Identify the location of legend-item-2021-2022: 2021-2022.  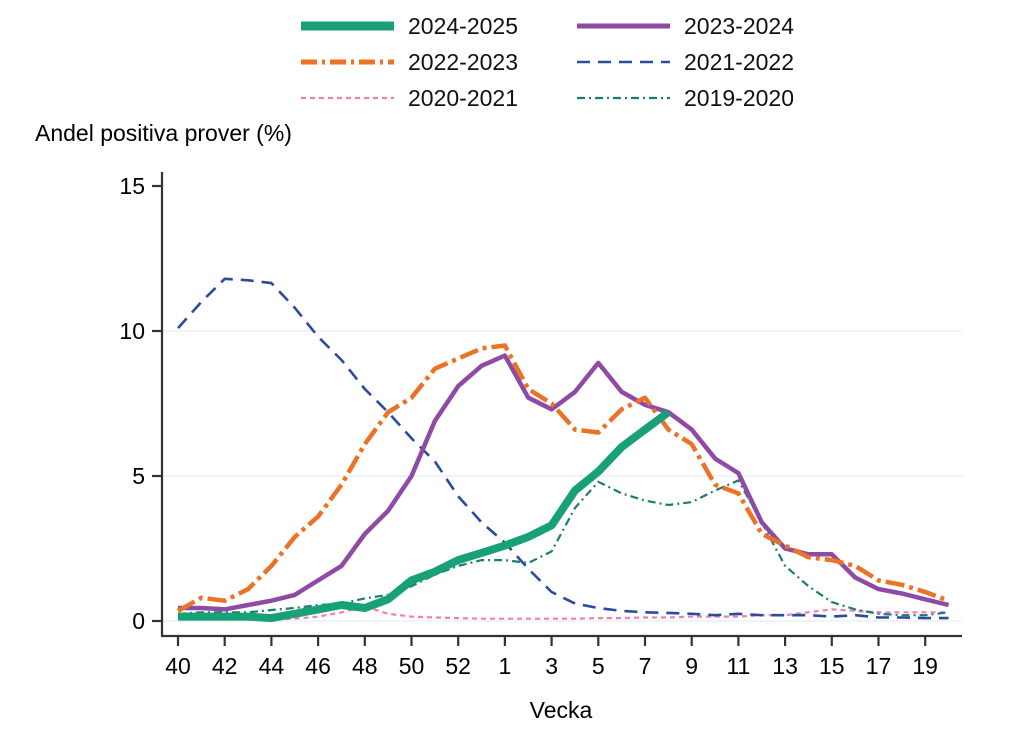
(685, 62).